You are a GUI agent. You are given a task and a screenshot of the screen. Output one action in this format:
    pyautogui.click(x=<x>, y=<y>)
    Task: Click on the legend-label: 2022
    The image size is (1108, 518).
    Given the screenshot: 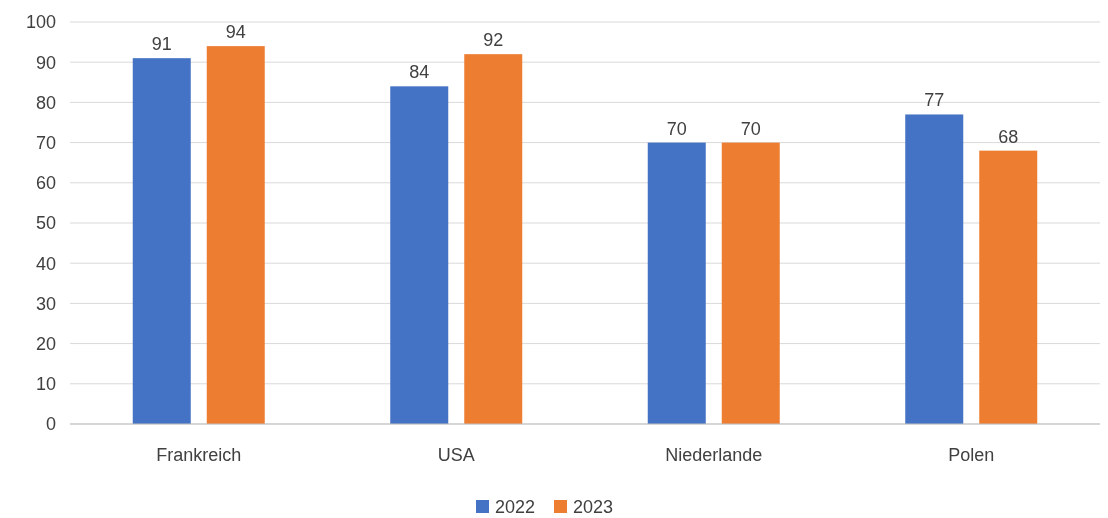 What is the action you would take?
    pyautogui.click(x=515, y=507)
    